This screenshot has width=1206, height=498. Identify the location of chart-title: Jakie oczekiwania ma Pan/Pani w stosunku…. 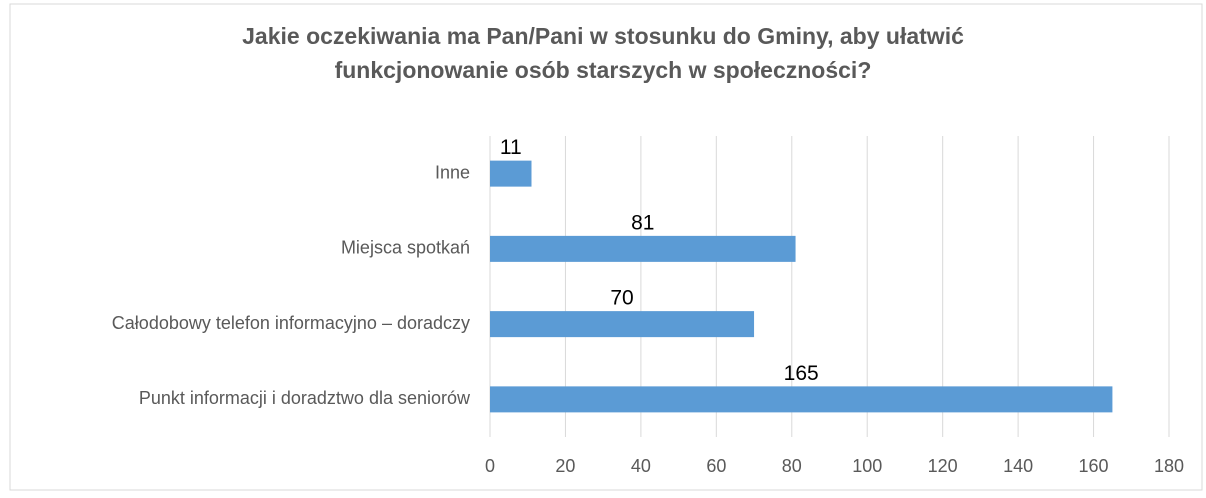
(603, 36).